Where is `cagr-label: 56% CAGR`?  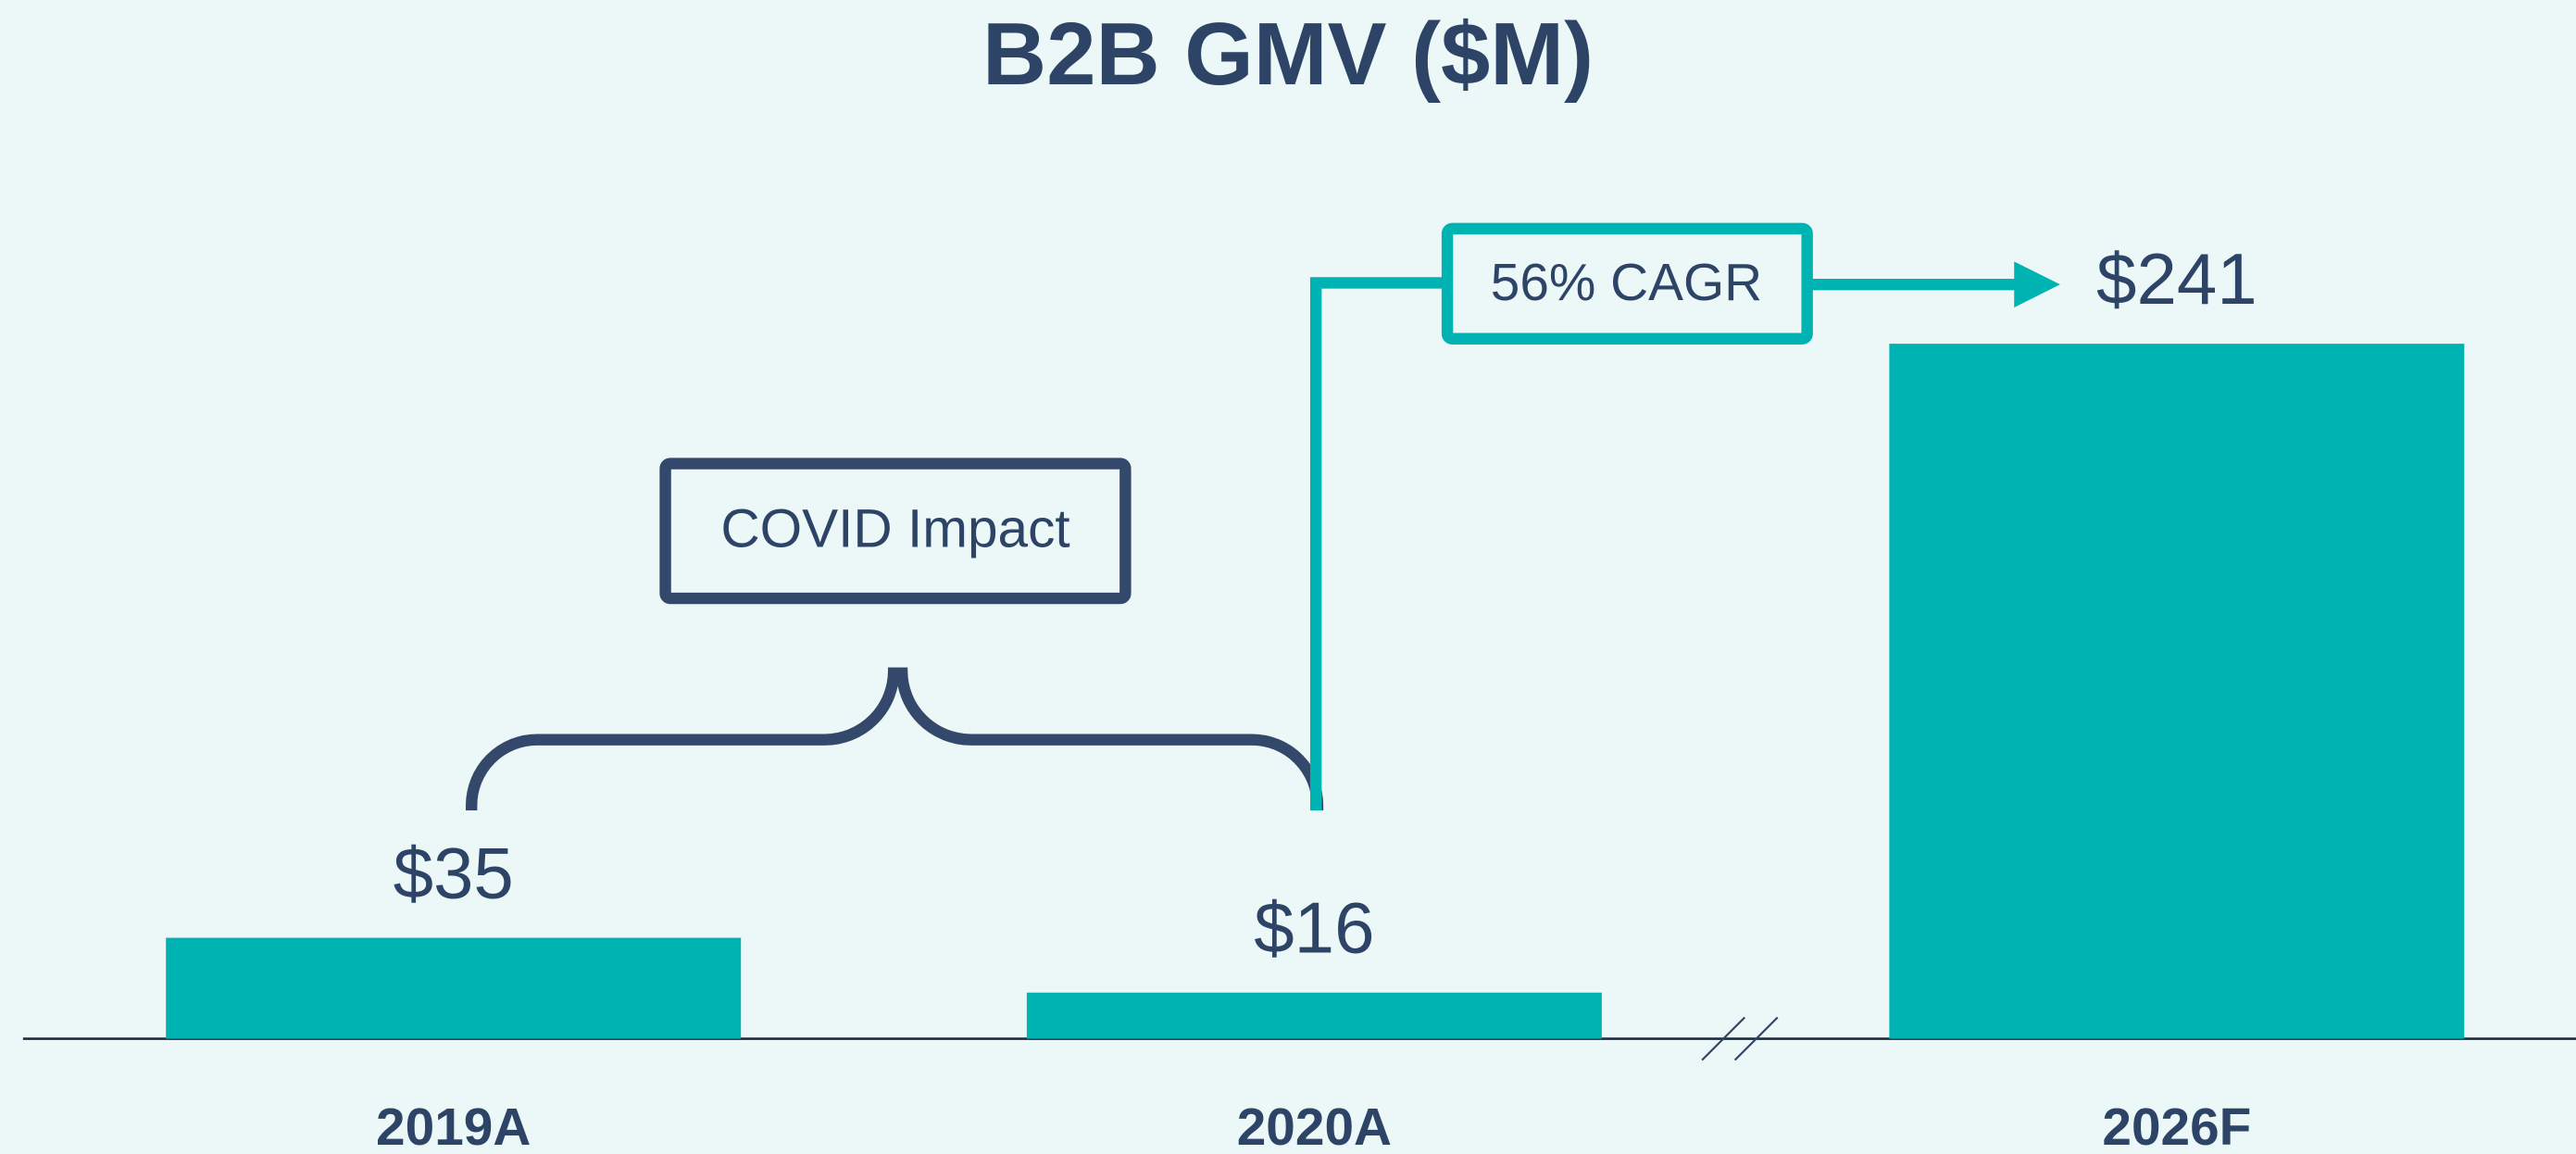
cagr-label: 56% CAGR is located at coordinates (1626, 283).